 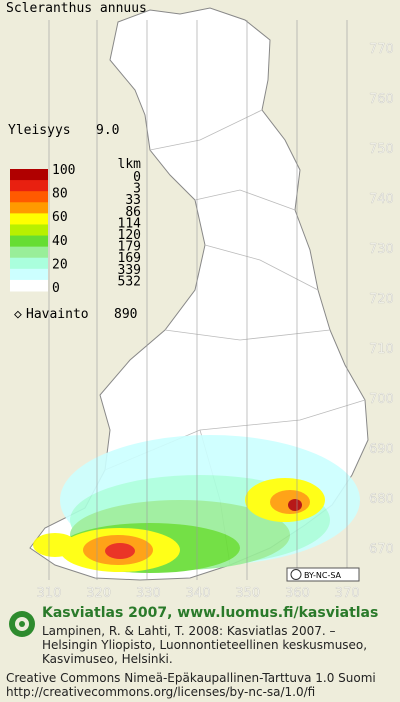 What do you see at coordinates (49, 593) in the screenshot?
I see `grid-x-label: 310` at bounding box center [49, 593].